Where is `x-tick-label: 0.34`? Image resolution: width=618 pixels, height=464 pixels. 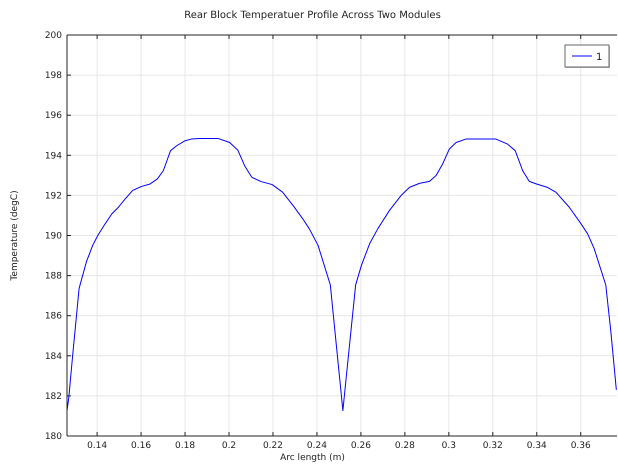
x-tick-label: 0.34 is located at coordinates (537, 446).